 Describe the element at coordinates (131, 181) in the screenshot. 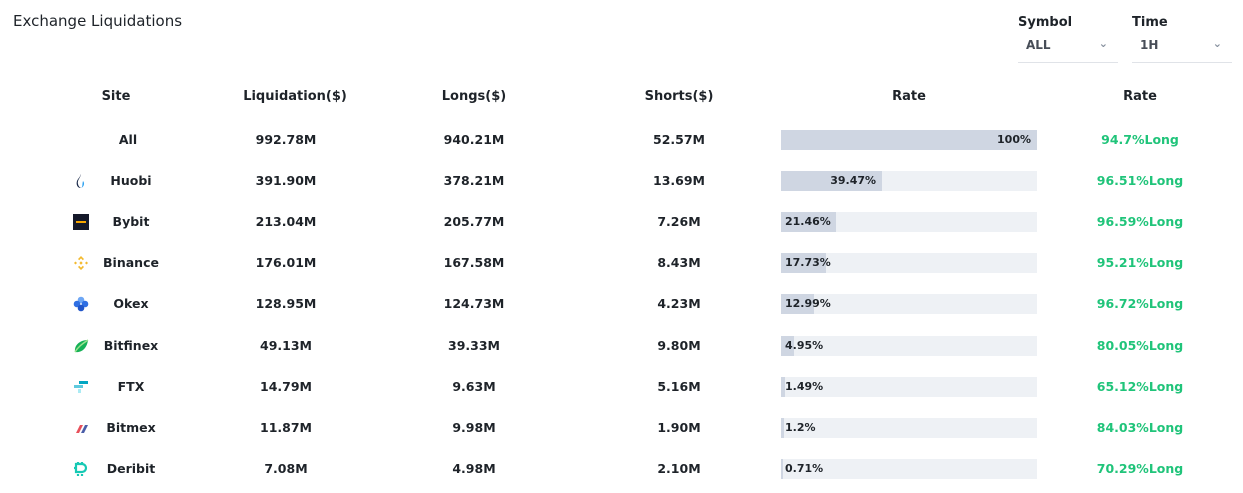

I see `site-name: Huobi` at that location.